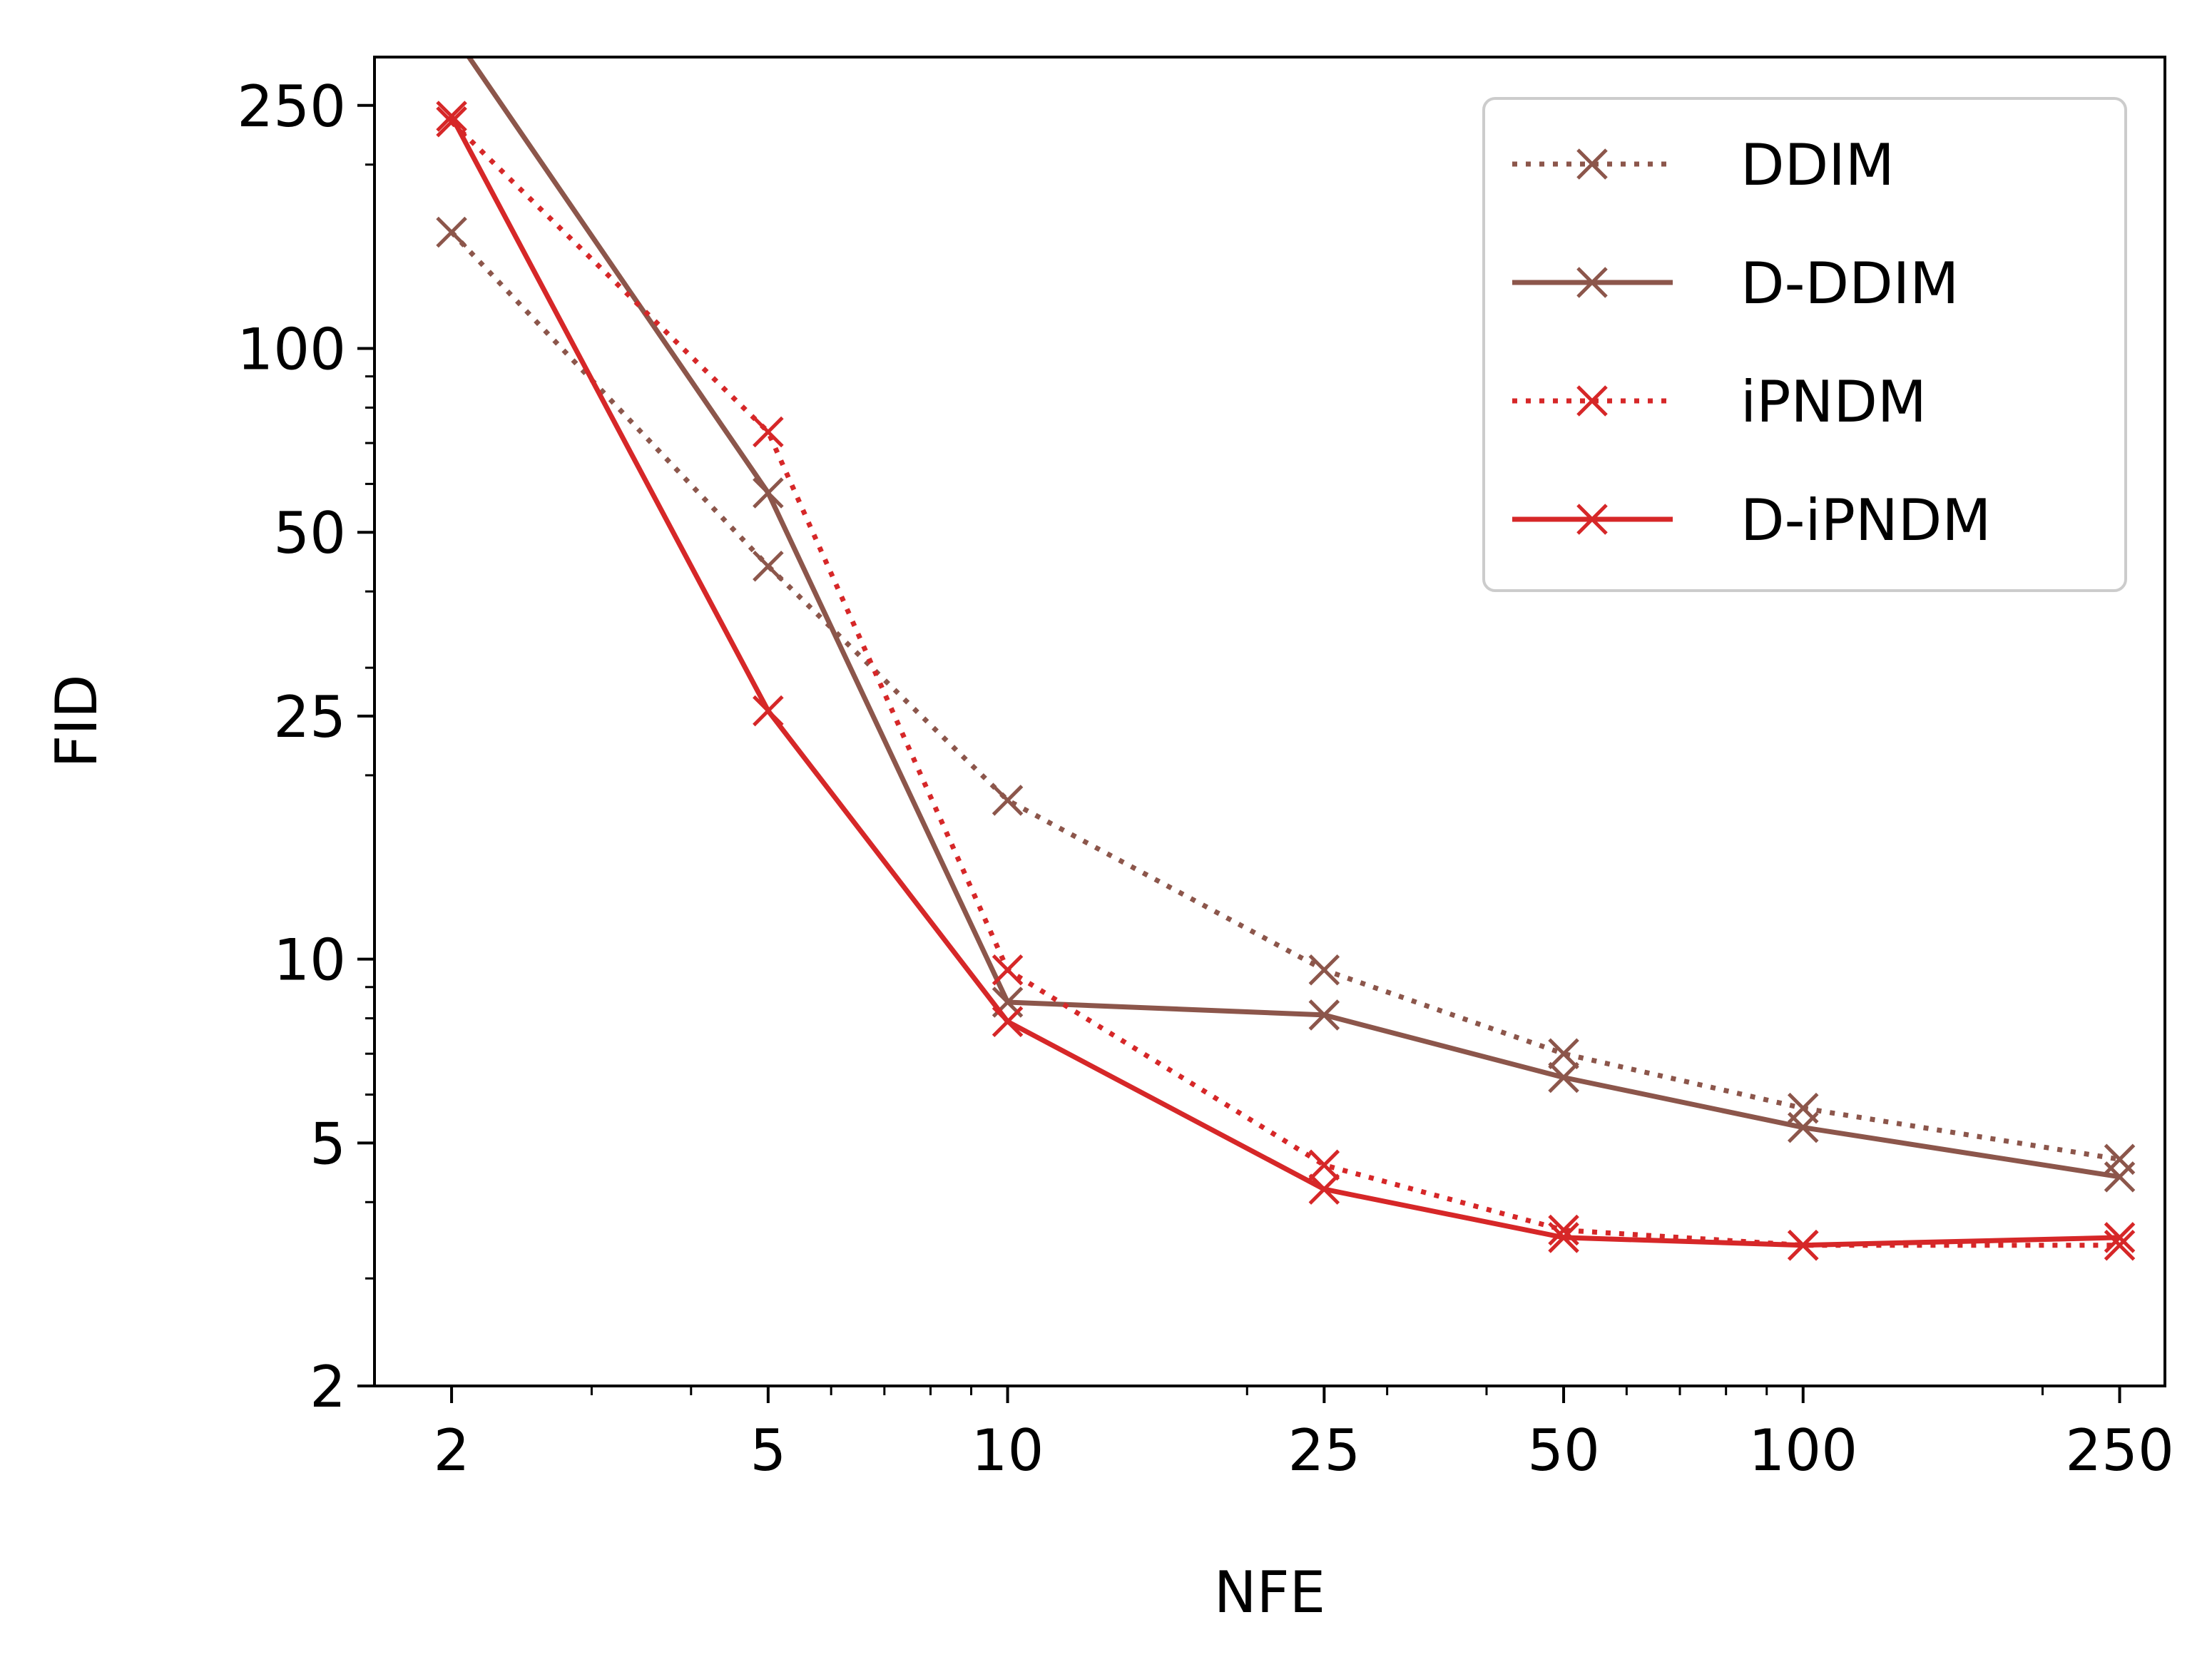 The width and height of the screenshot is (2212, 1672). Describe the element at coordinates (1269, 1592) in the screenshot. I see `x-axis-label: NFE` at that location.